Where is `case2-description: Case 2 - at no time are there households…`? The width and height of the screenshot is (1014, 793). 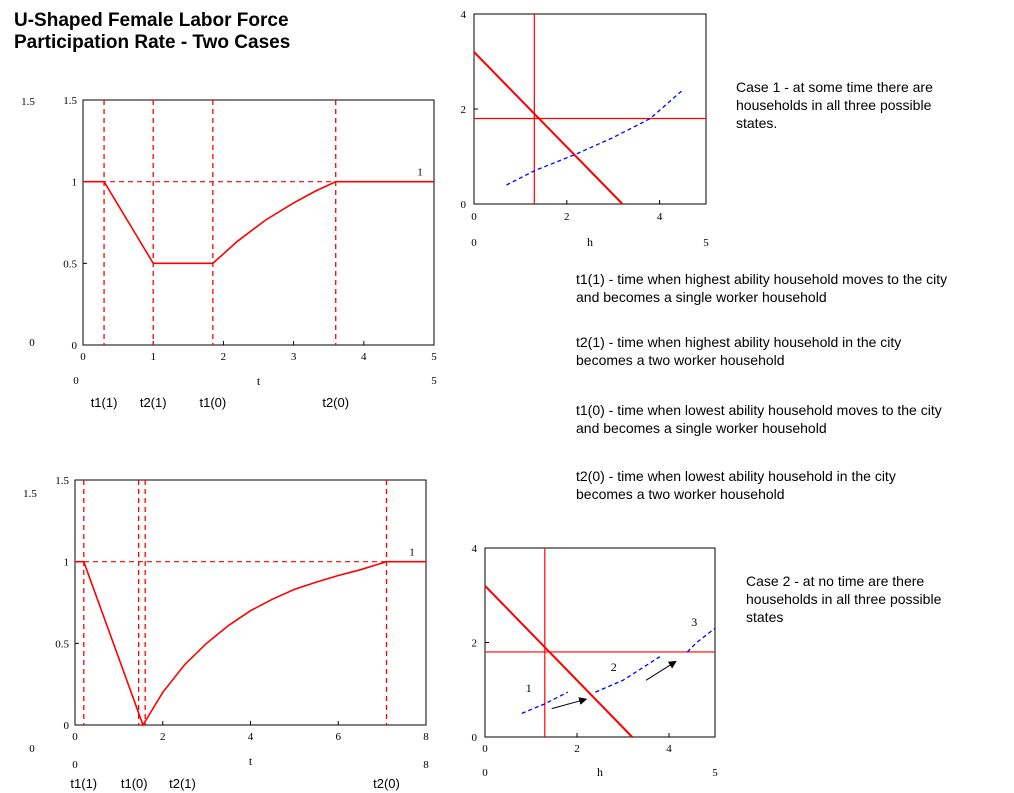 case2-description: Case 2 - at no time are there households… is located at coordinates (843, 599).